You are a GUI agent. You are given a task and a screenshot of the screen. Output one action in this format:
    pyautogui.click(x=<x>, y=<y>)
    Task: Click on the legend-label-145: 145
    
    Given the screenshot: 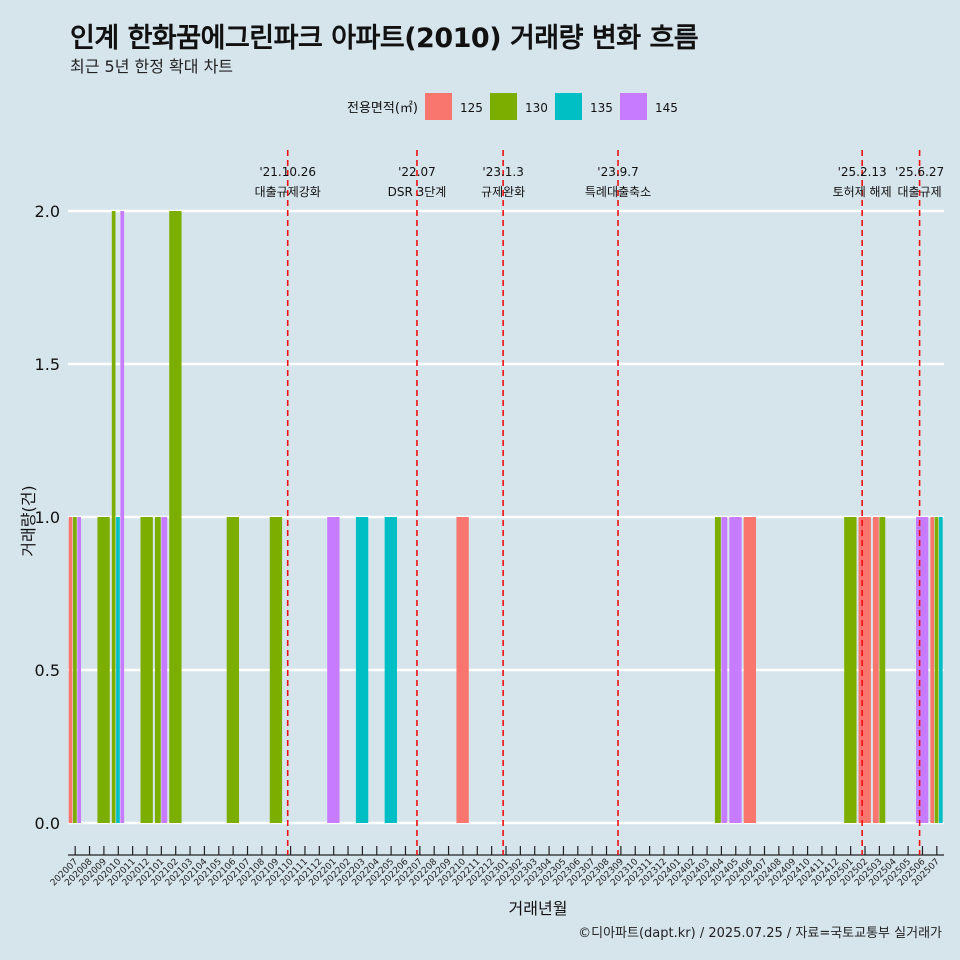 What is the action you would take?
    pyautogui.click(x=666, y=108)
    